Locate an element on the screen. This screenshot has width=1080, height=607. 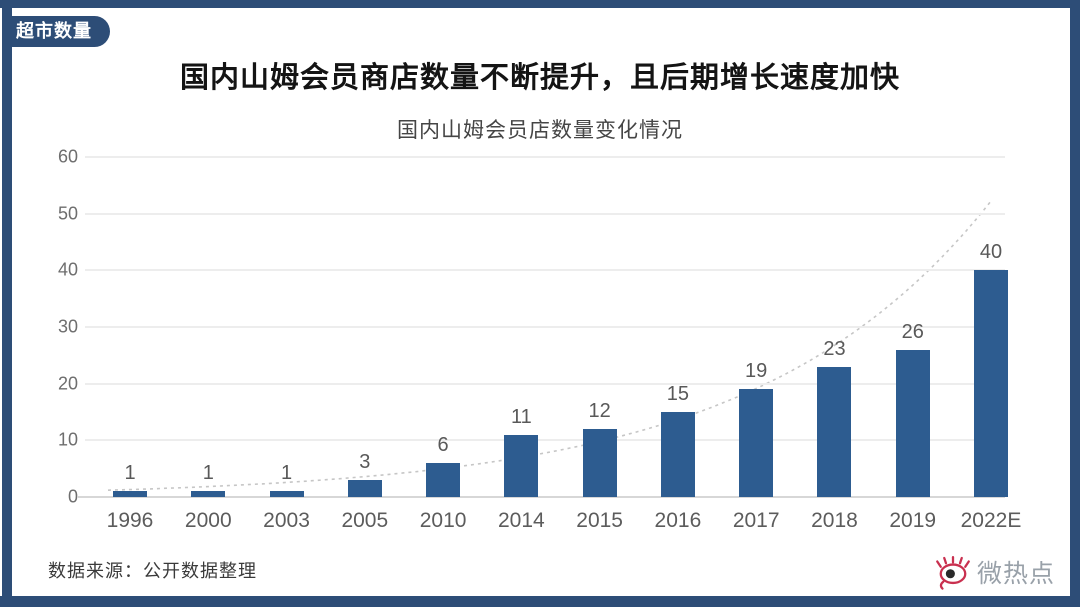
x-axis-tick-label: 2015 is located at coordinates (599, 520).